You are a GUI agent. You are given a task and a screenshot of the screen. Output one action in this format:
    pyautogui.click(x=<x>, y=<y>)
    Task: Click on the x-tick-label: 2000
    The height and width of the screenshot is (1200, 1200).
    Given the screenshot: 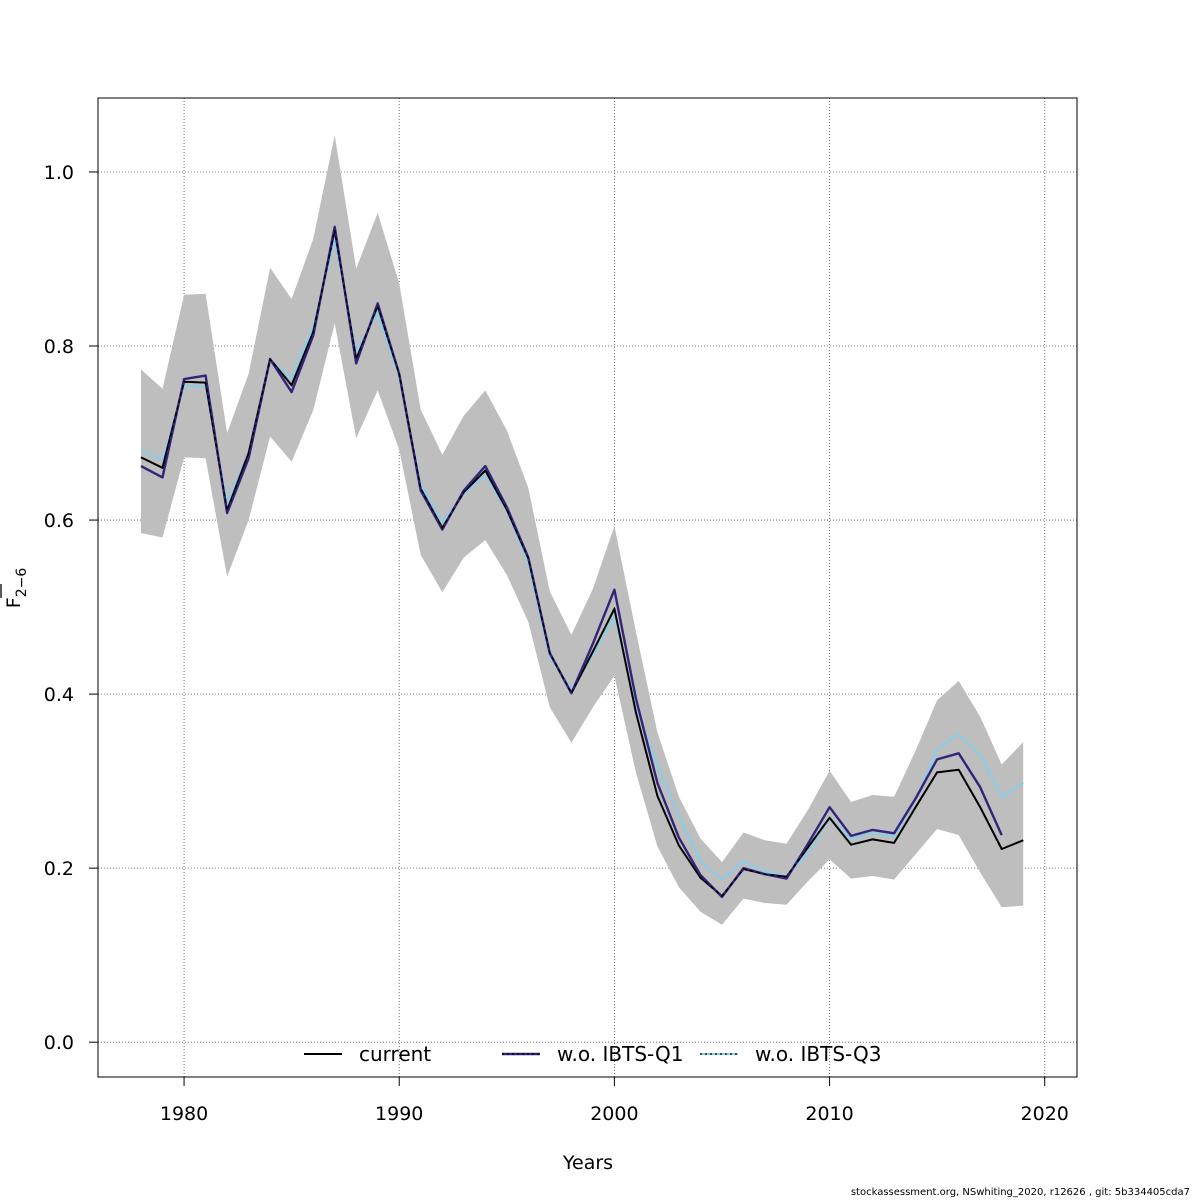 What is the action you would take?
    pyautogui.click(x=614, y=1114)
    